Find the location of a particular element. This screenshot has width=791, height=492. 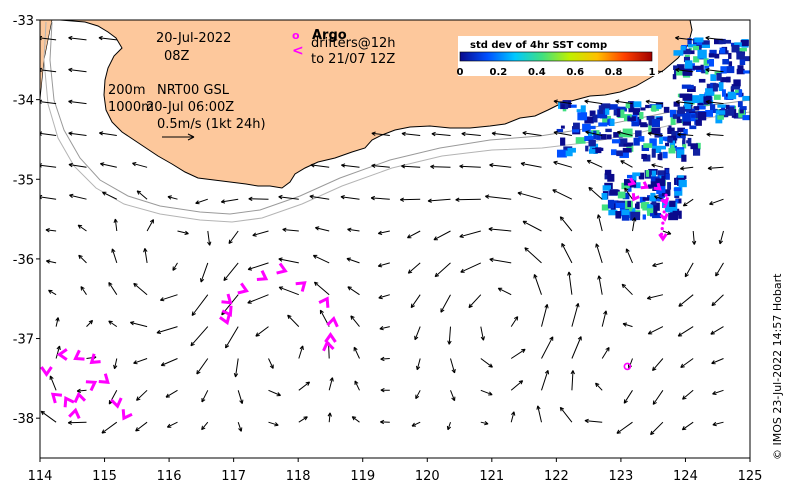

x-tick-label: 117 is located at coordinates (233, 476).